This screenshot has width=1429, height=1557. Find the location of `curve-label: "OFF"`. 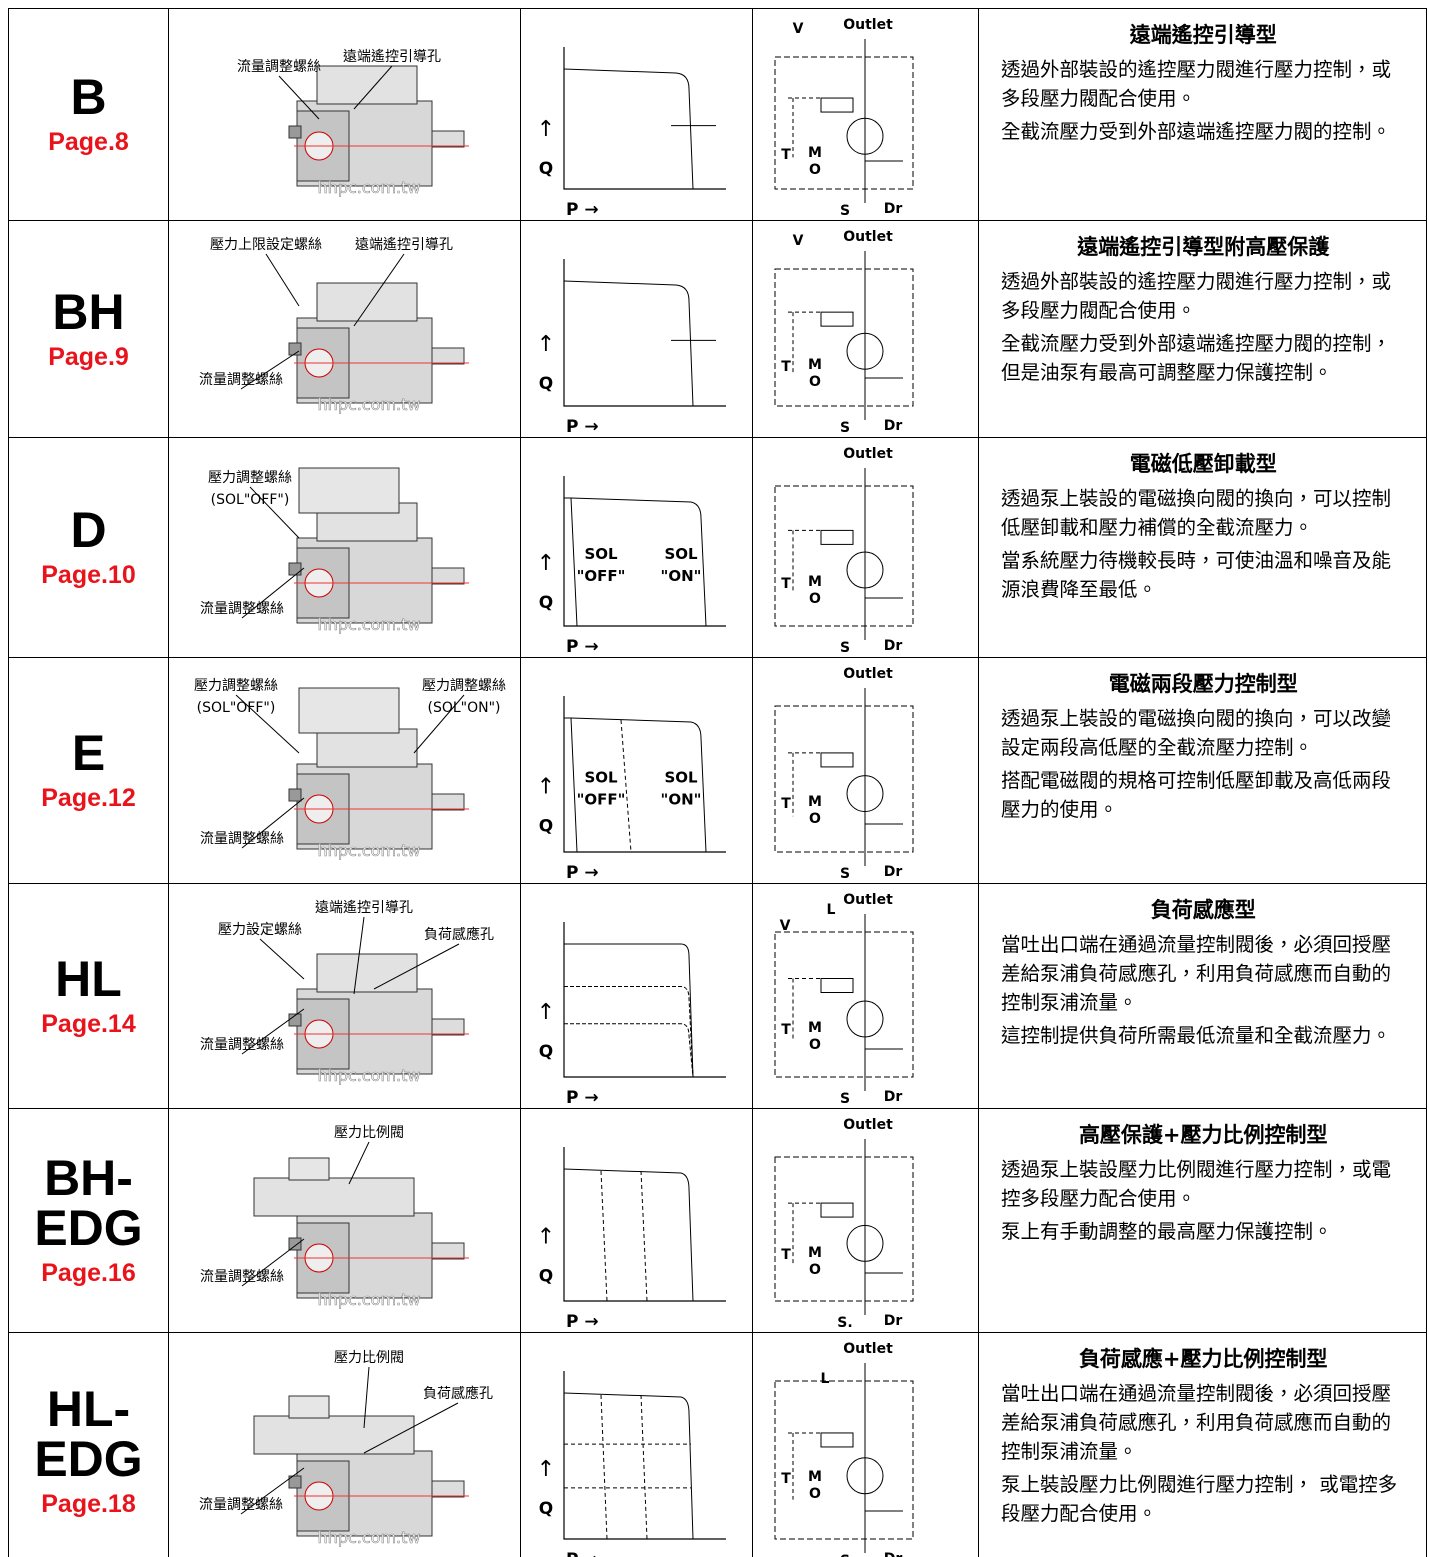

curve-label: "OFF" is located at coordinates (601, 576).